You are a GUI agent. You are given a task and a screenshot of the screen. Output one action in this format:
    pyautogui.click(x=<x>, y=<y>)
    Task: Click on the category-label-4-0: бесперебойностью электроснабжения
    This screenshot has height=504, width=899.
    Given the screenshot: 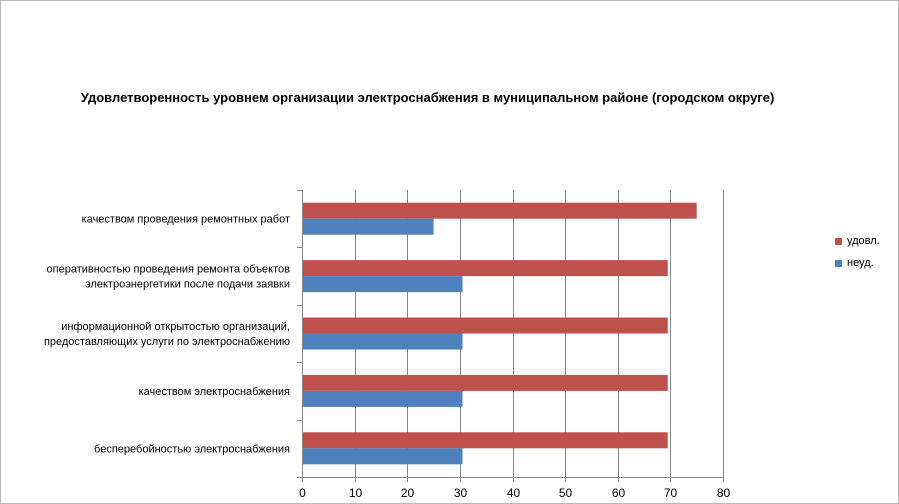 What is the action you would take?
    pyautogui.click(x=192, y=449)
    